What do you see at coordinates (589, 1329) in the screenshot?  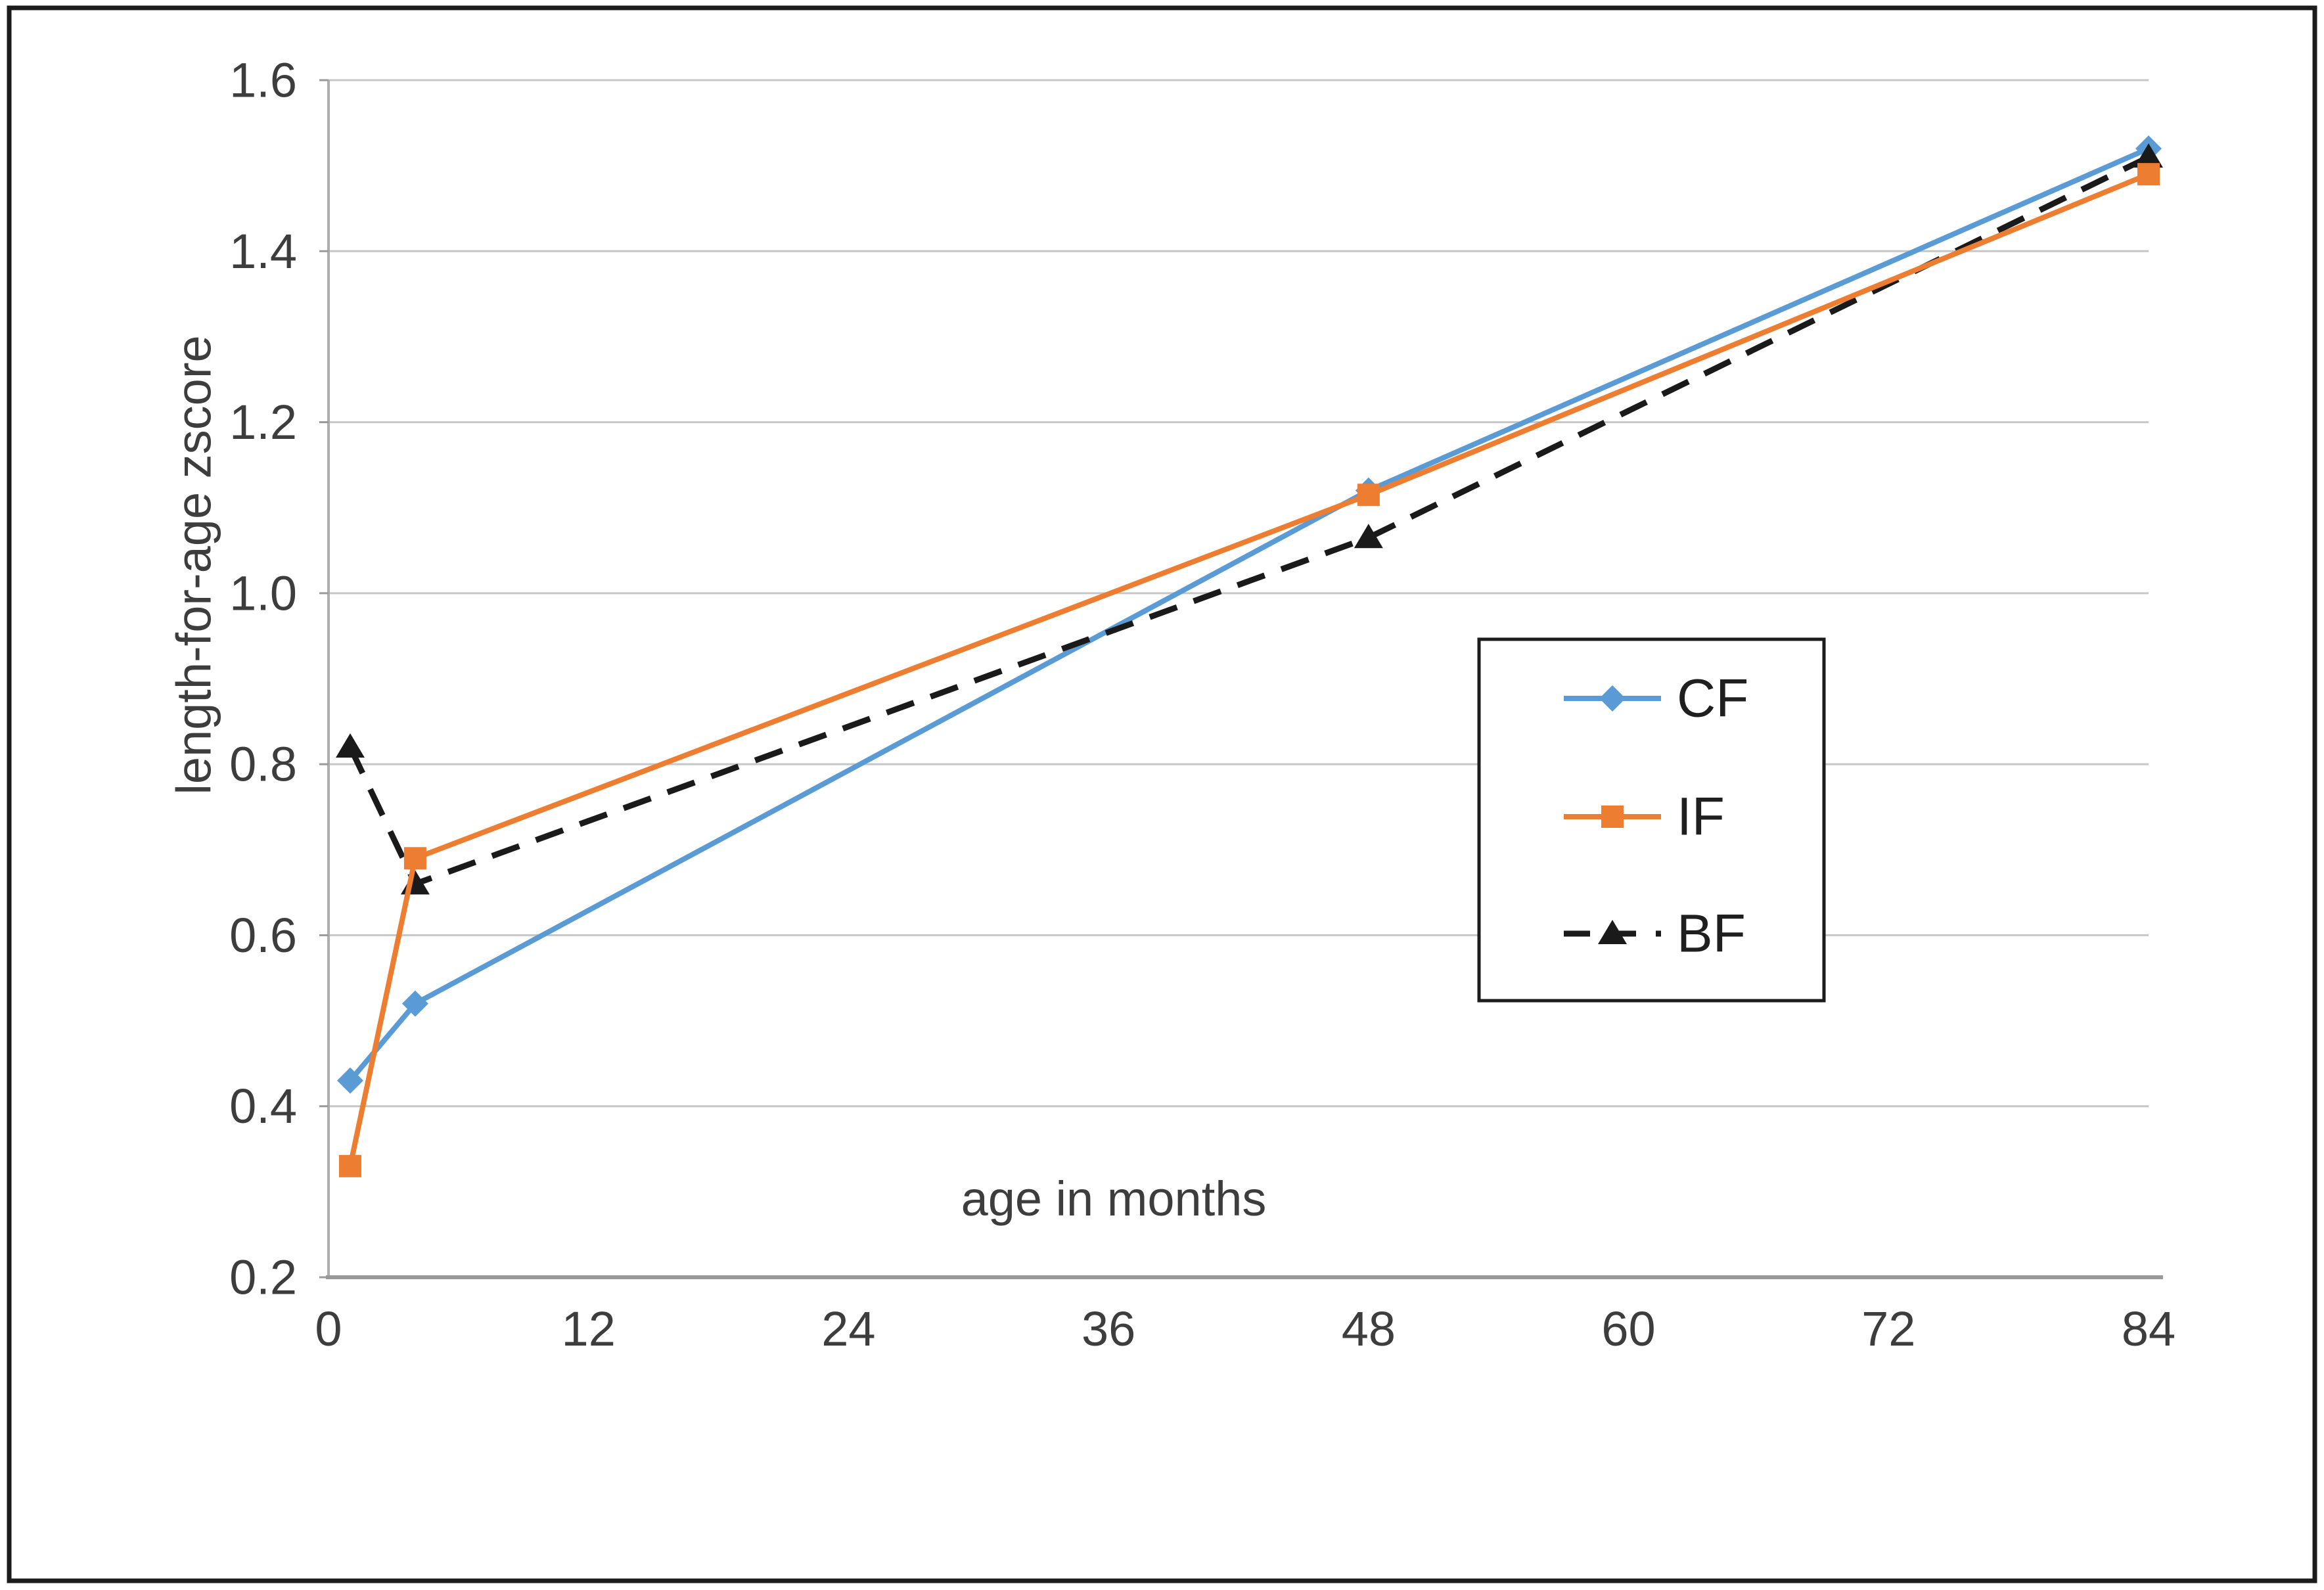 I see `x-tick-label: 12` at bounding box center [589, 1329].